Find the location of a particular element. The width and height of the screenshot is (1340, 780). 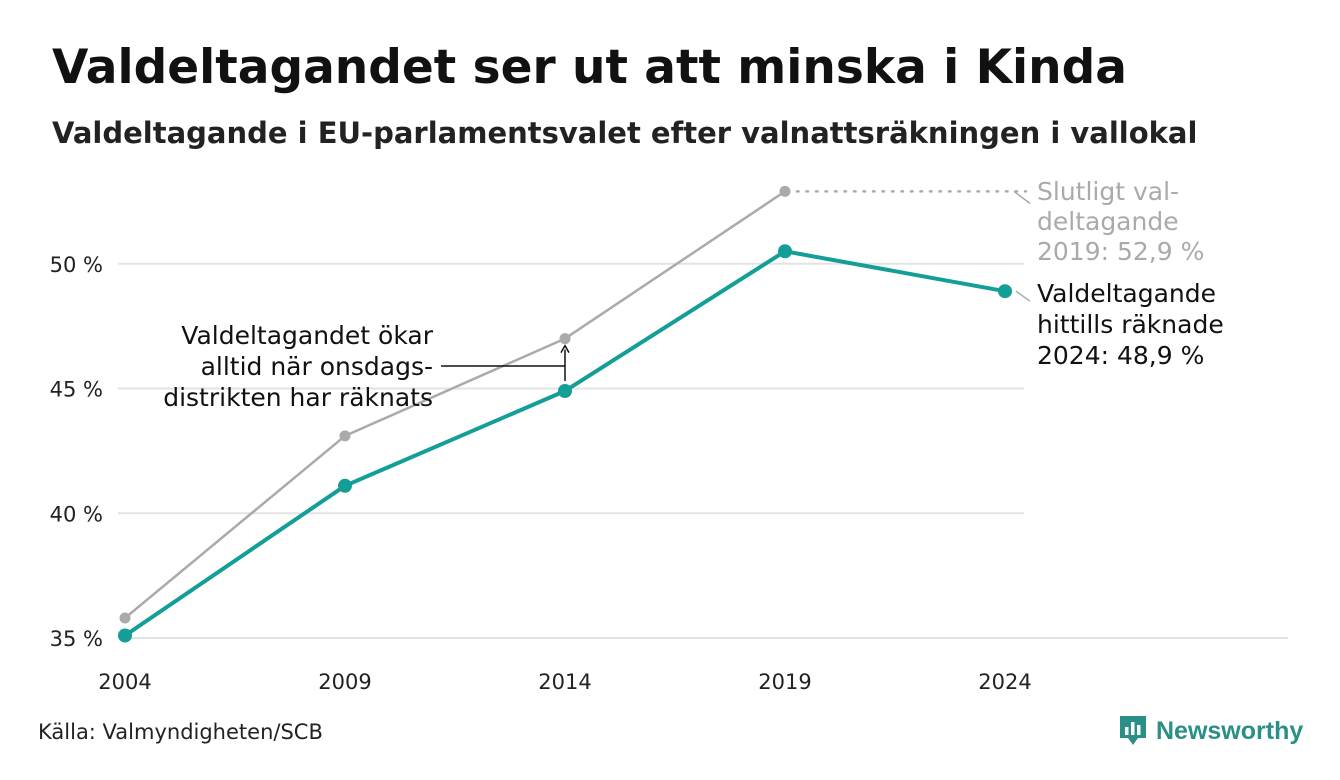

x-tick-label: 2009 is located at coordinates (344, 682).